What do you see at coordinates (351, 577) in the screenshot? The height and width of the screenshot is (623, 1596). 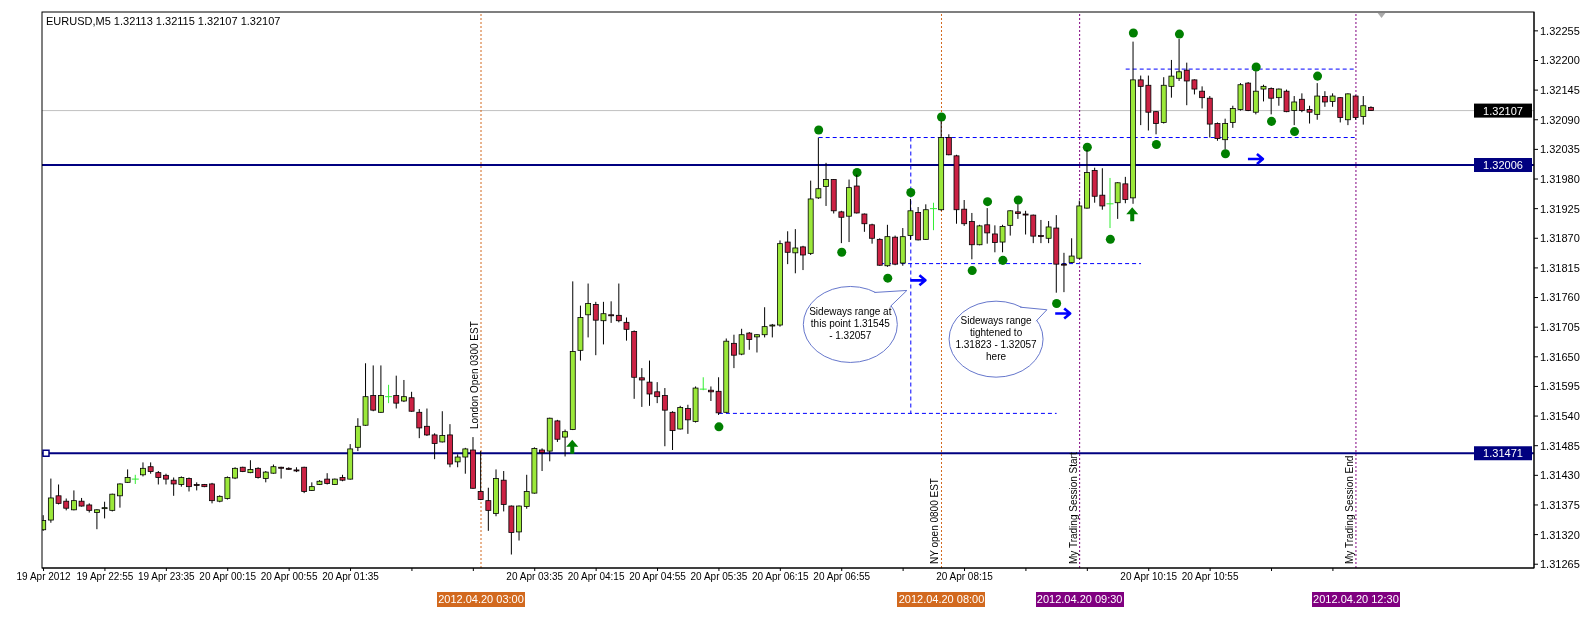 I see `x-tick-label: 20 Apr 01:35` at bounding box center [351, 577].